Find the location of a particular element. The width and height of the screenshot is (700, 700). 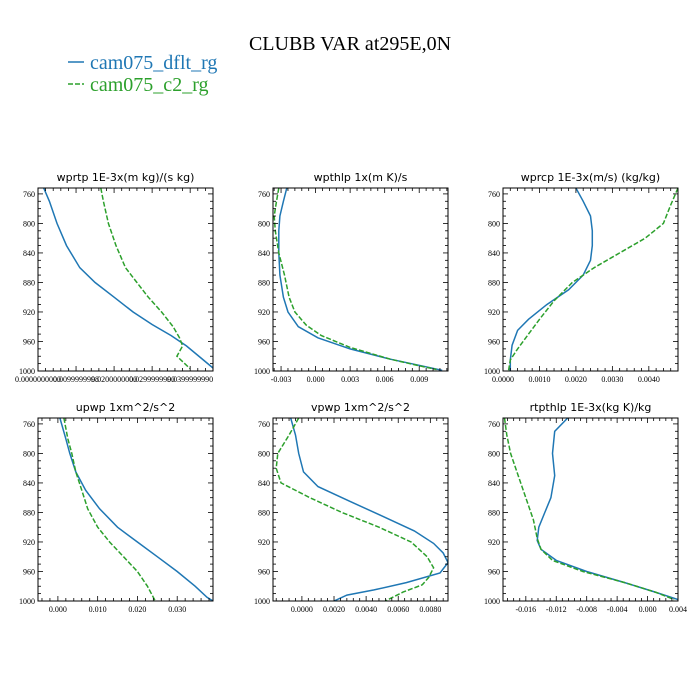

panel-title: upwp 1xm^2/s^2 is located at coordinates (126, 407).